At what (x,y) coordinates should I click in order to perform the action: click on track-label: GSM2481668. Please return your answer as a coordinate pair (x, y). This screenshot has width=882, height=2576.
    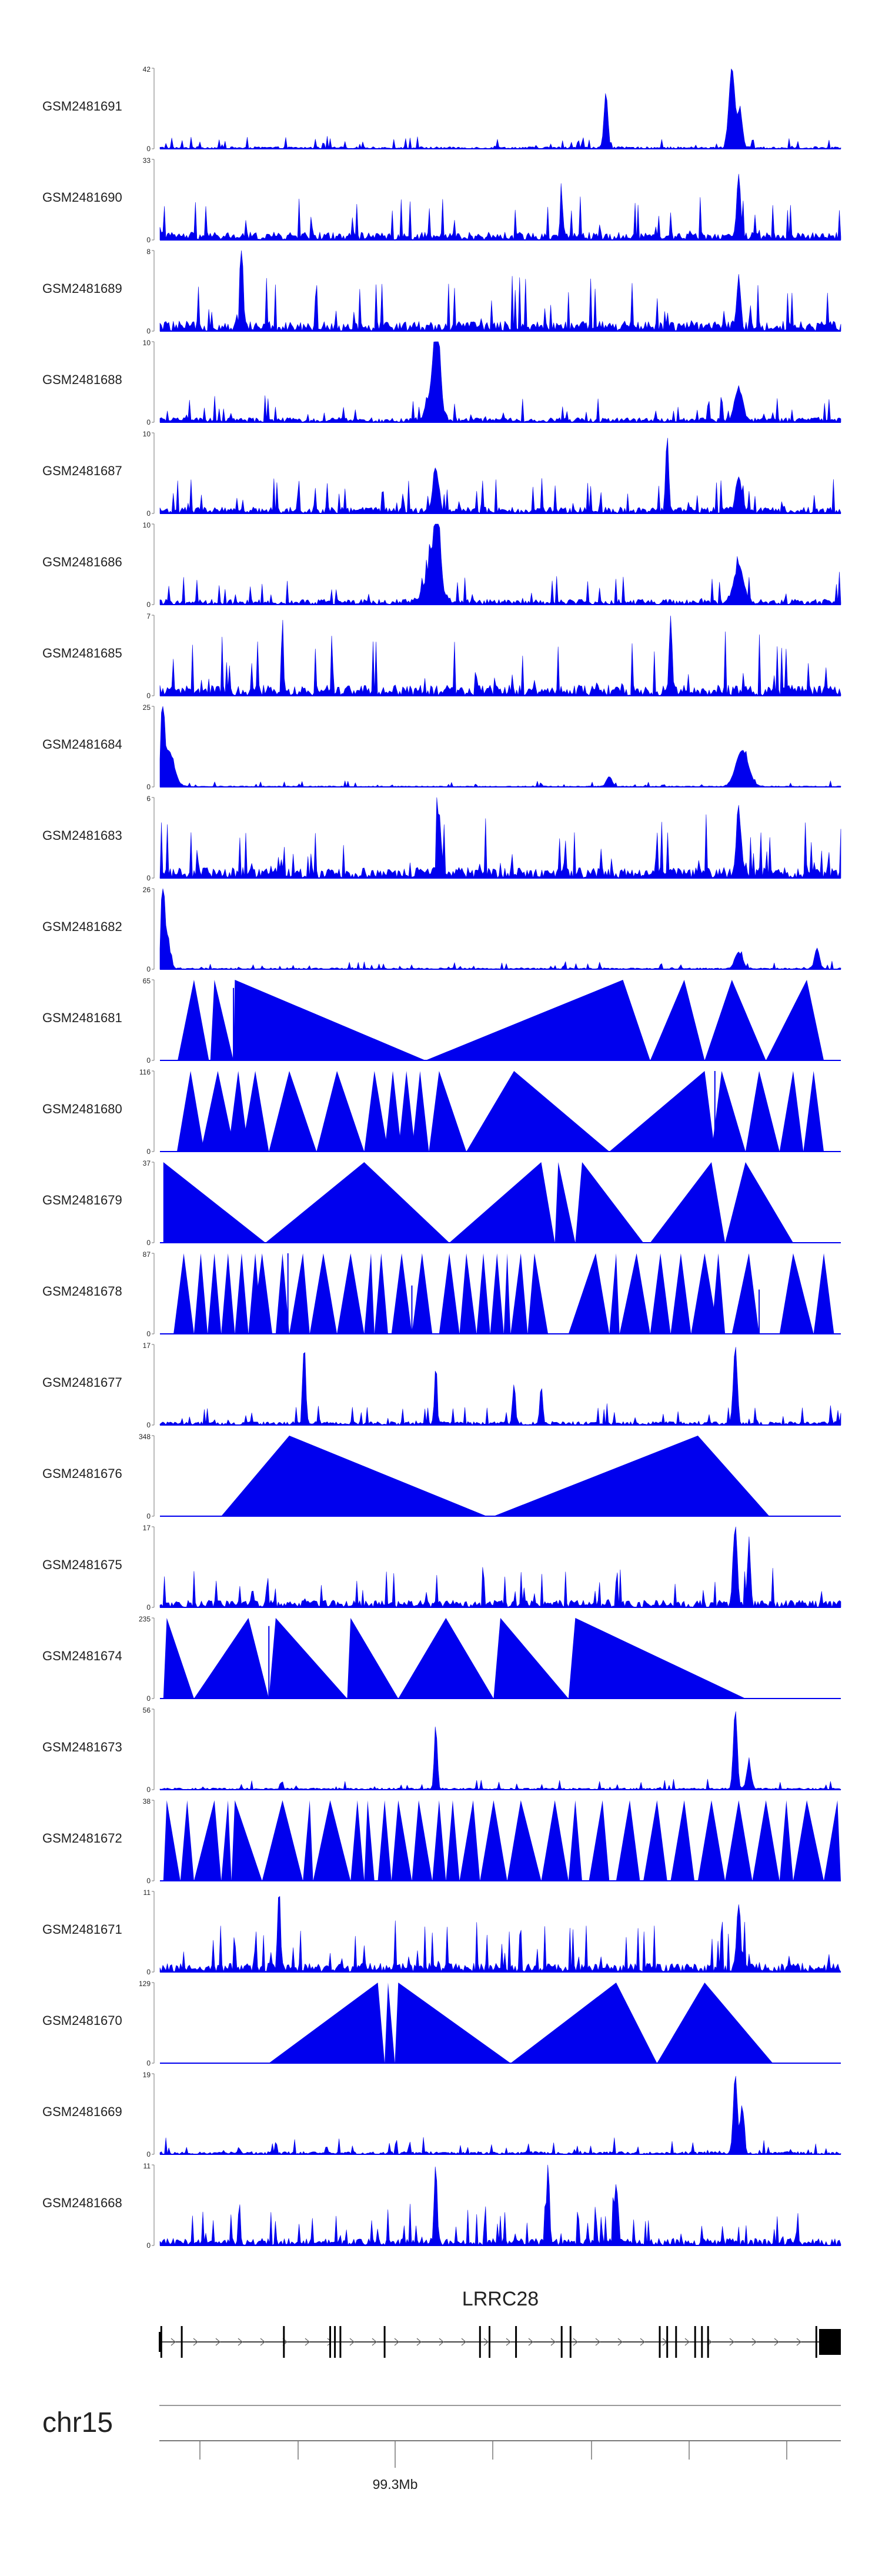
    Looking at the image, I should click on (82, 2202).